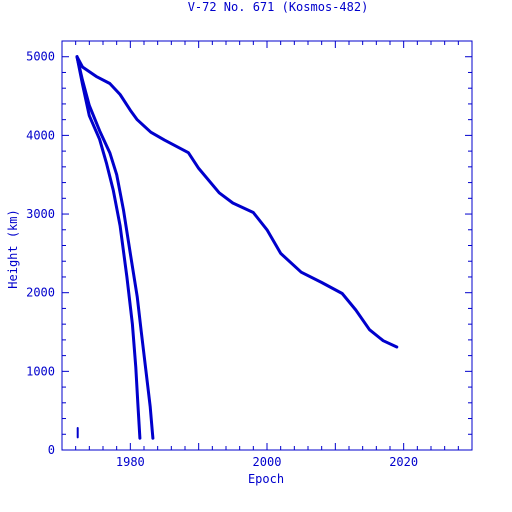 The image size is (512, 512). I want to click on y-tick-label: 3000, so click(40, 214).